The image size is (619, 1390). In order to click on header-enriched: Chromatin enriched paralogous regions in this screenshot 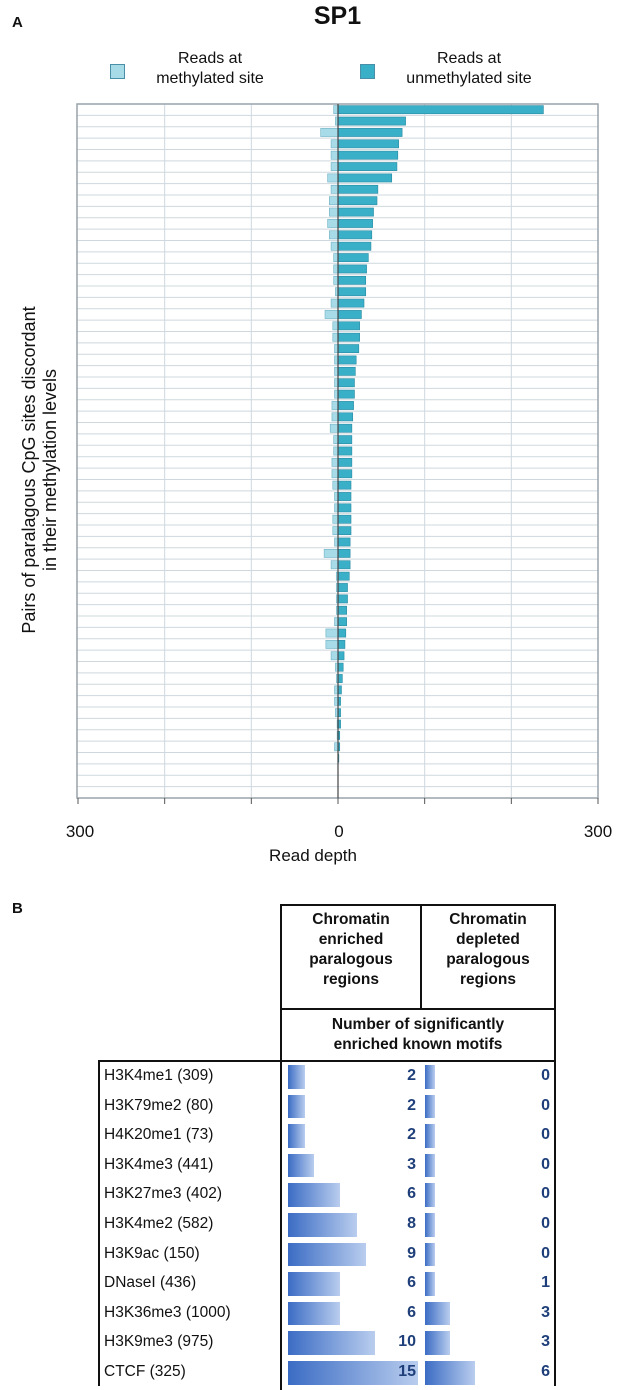, I will do `click(351, 957)`.